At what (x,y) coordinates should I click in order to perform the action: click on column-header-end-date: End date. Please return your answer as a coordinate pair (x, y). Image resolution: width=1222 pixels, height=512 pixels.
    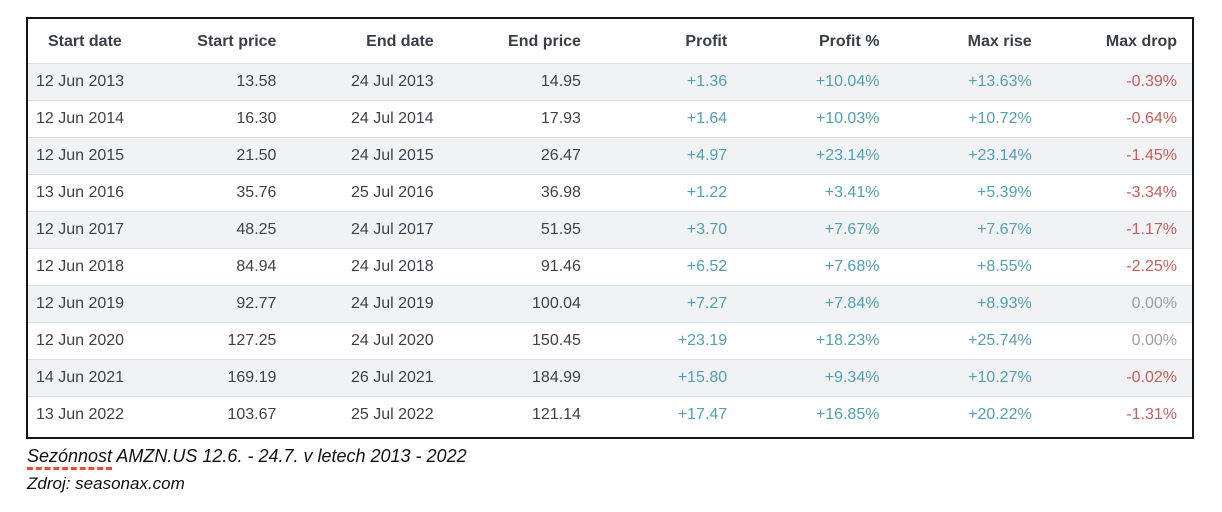
    Looking at the image, I should click on (370, 41).